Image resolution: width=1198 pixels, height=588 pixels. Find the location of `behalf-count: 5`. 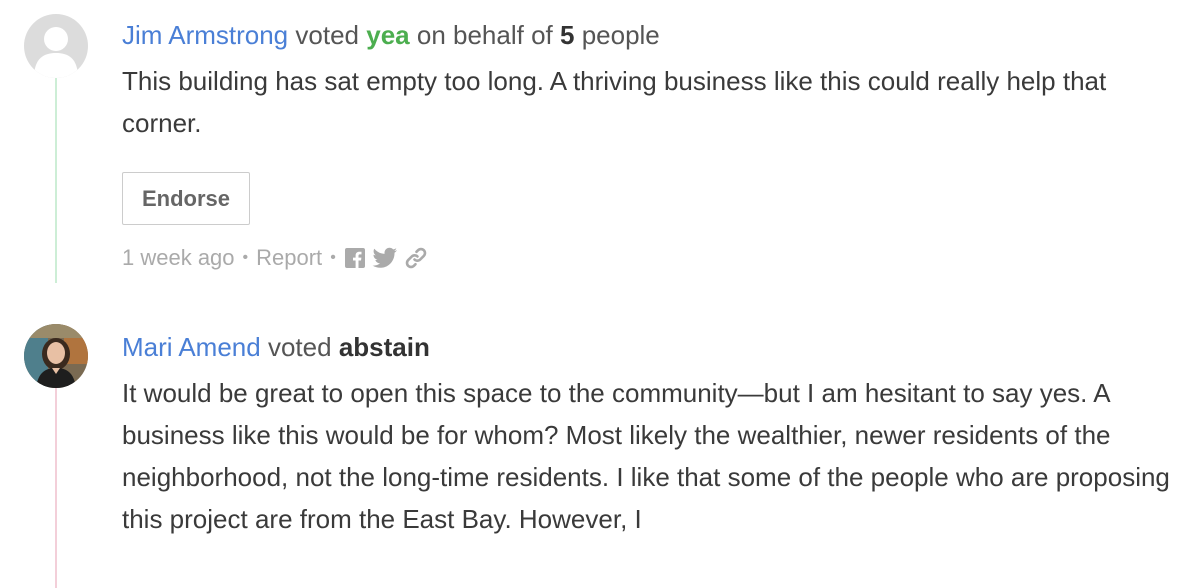

behalf-count: 5 is located at coordinates (567, 35).